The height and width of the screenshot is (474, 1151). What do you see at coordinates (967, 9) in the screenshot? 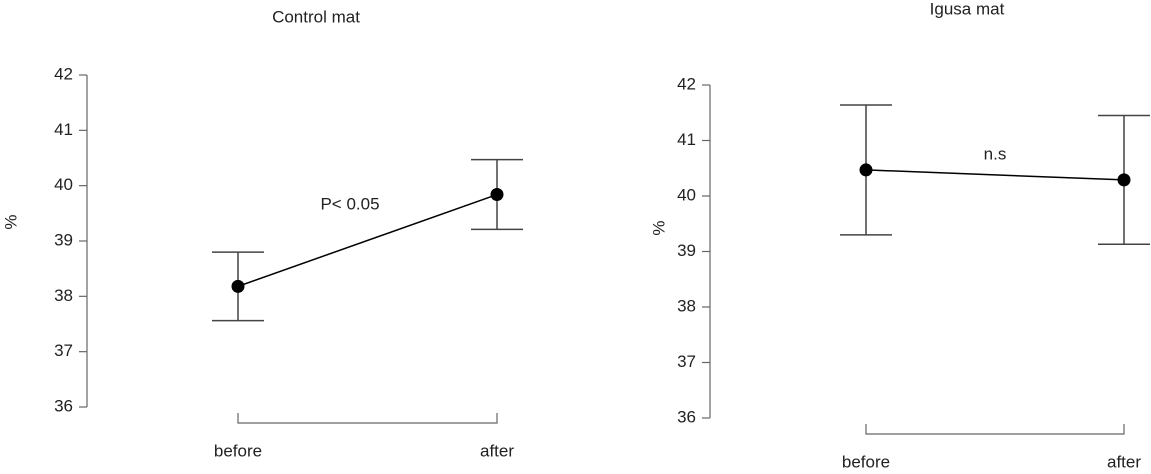
I see `chart-title: Igusa mat` at bounding box center [967, 9].